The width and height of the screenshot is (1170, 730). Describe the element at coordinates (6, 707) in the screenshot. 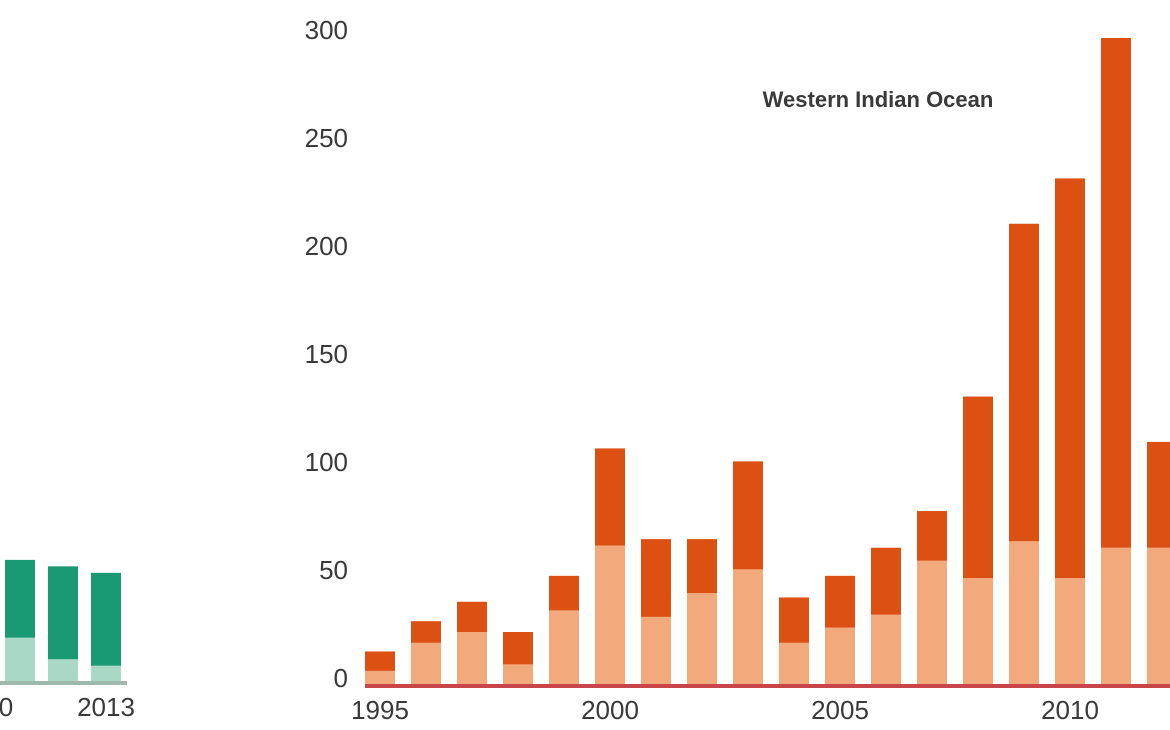

I see `x-tick-label: 0` at that location.